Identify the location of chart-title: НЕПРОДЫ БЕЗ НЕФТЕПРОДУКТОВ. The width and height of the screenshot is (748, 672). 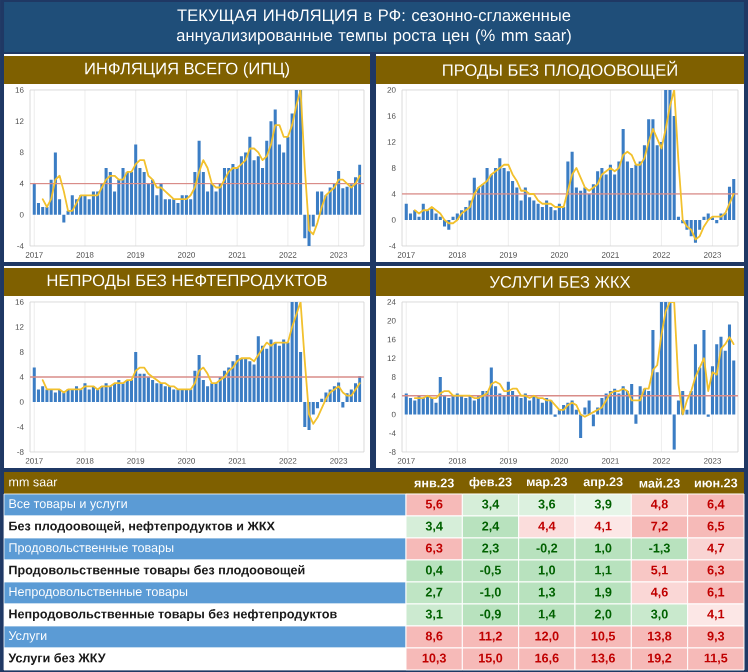
(187, 282).